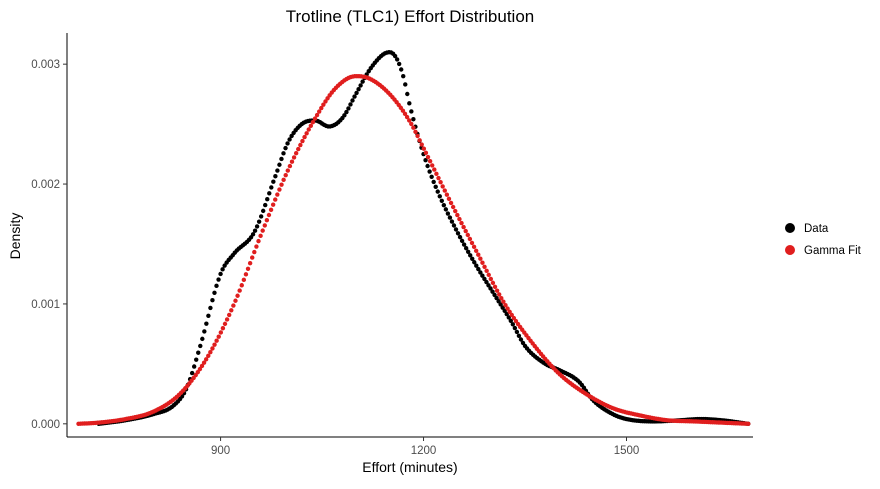  Describe the element at coordinates (816, 229) in the screenshot. I see `legend-label: Data` at that location.